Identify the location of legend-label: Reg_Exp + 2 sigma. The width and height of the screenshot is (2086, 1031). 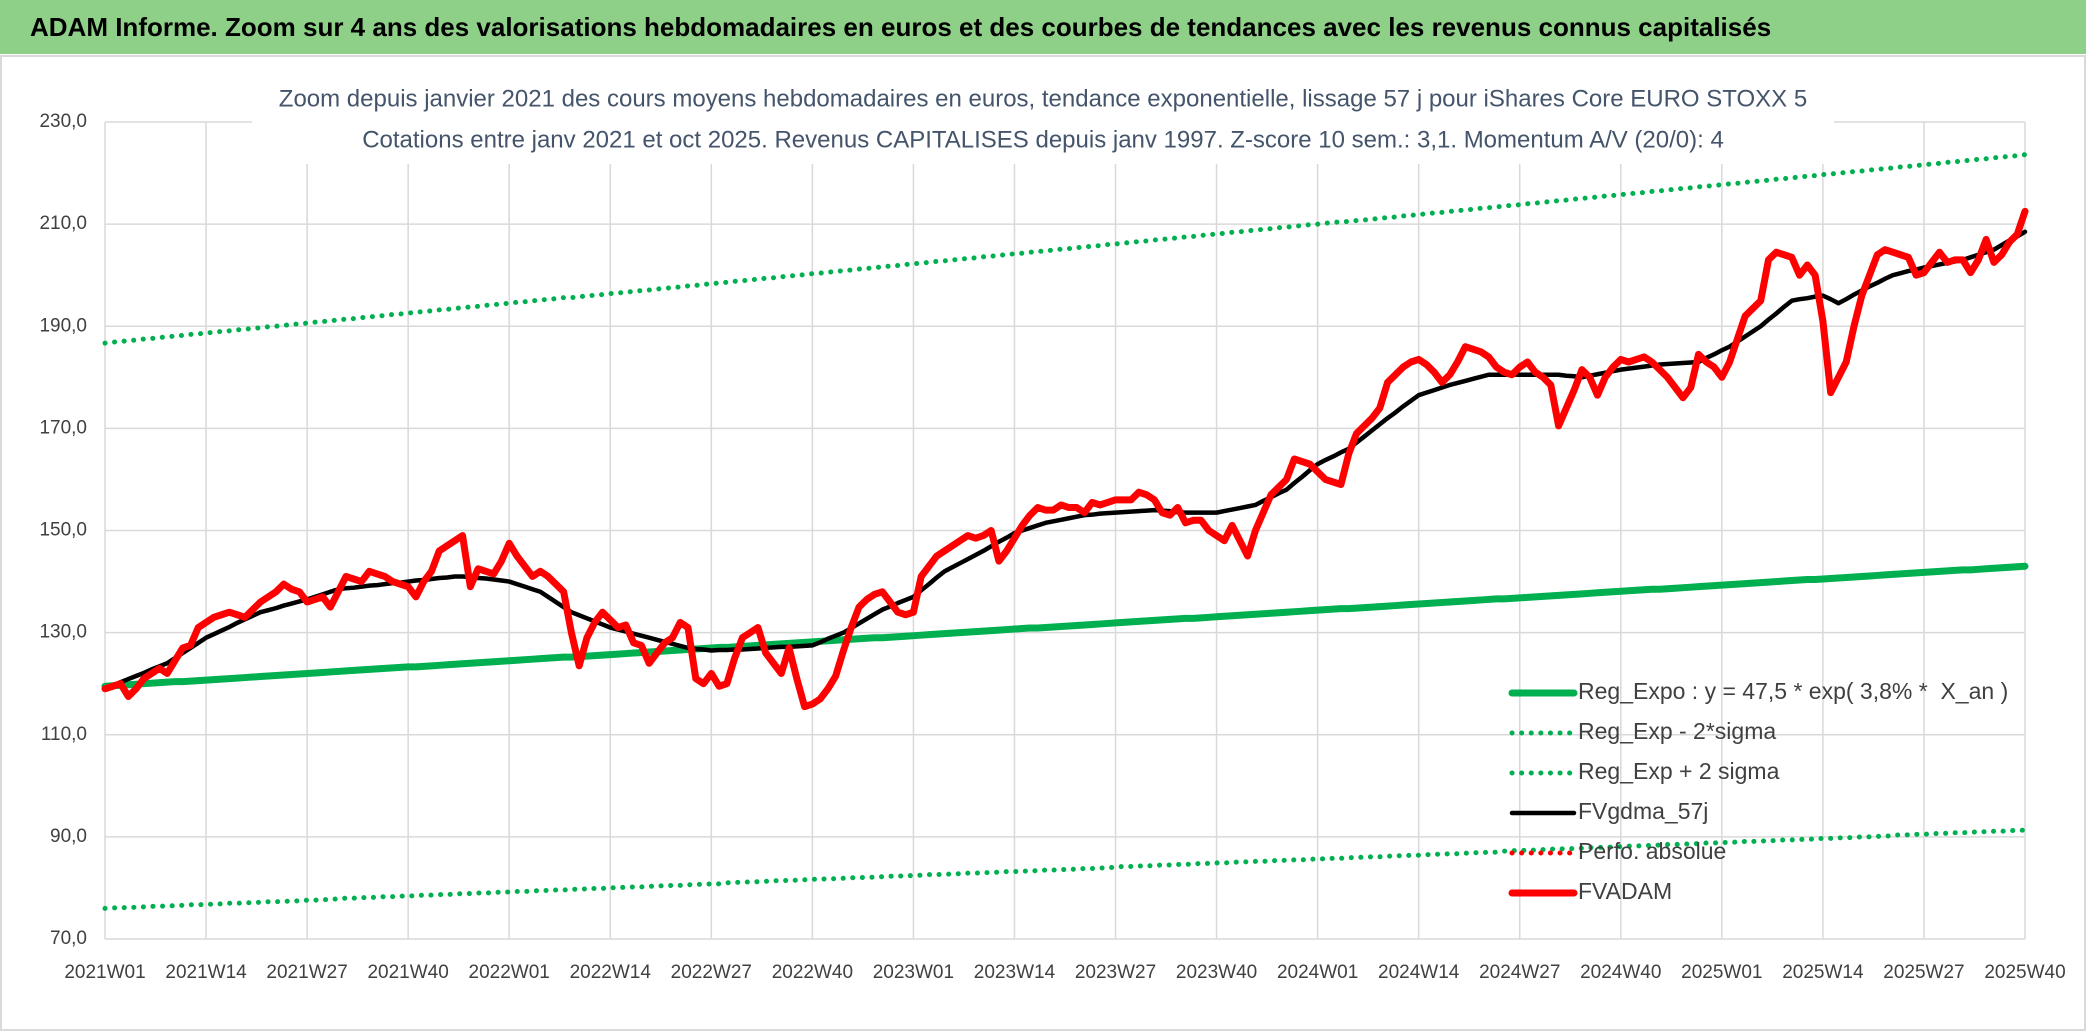
(1679, 771).